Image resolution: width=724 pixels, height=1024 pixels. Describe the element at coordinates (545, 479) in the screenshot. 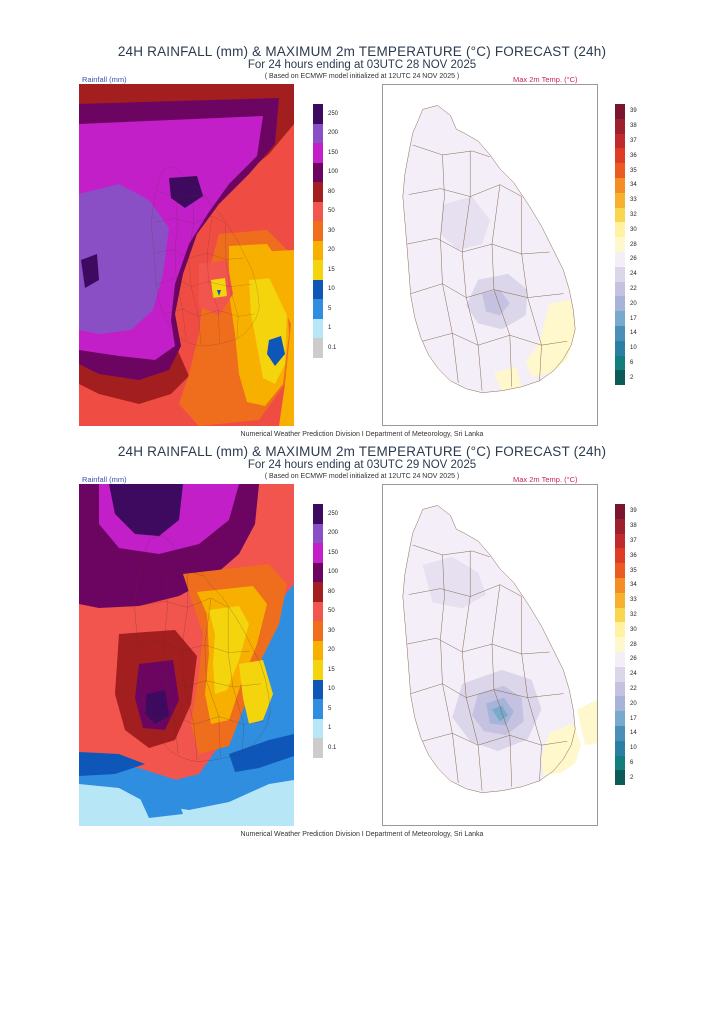

I see `temperature-map-label: Max 2m Temp. (°C)` at that location.